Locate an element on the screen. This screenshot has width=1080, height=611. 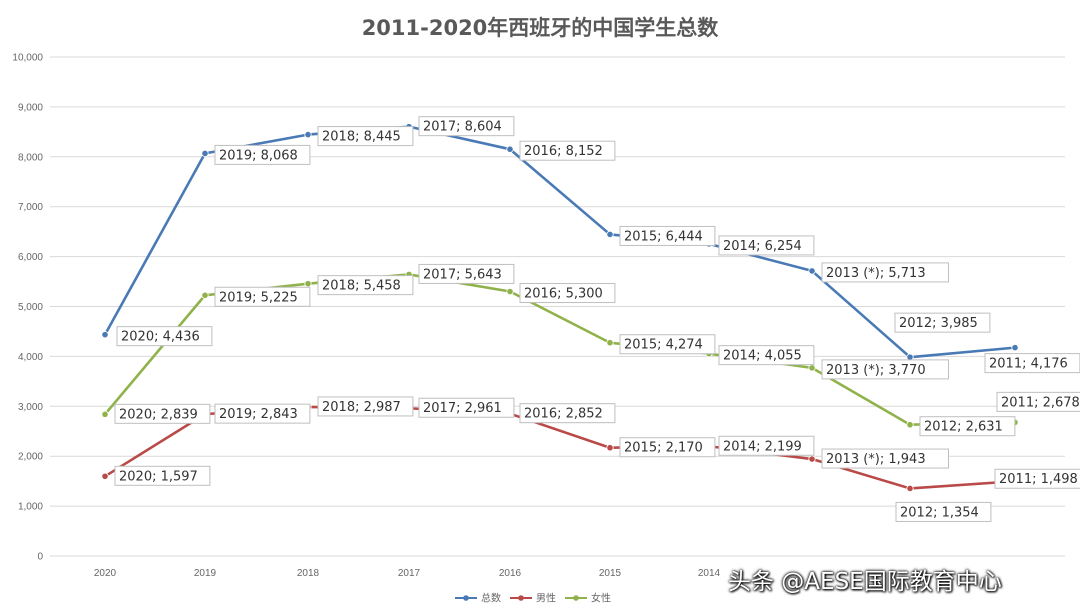
data-label-text: 2011; 1,498 is located at coordinates (1038, 479).